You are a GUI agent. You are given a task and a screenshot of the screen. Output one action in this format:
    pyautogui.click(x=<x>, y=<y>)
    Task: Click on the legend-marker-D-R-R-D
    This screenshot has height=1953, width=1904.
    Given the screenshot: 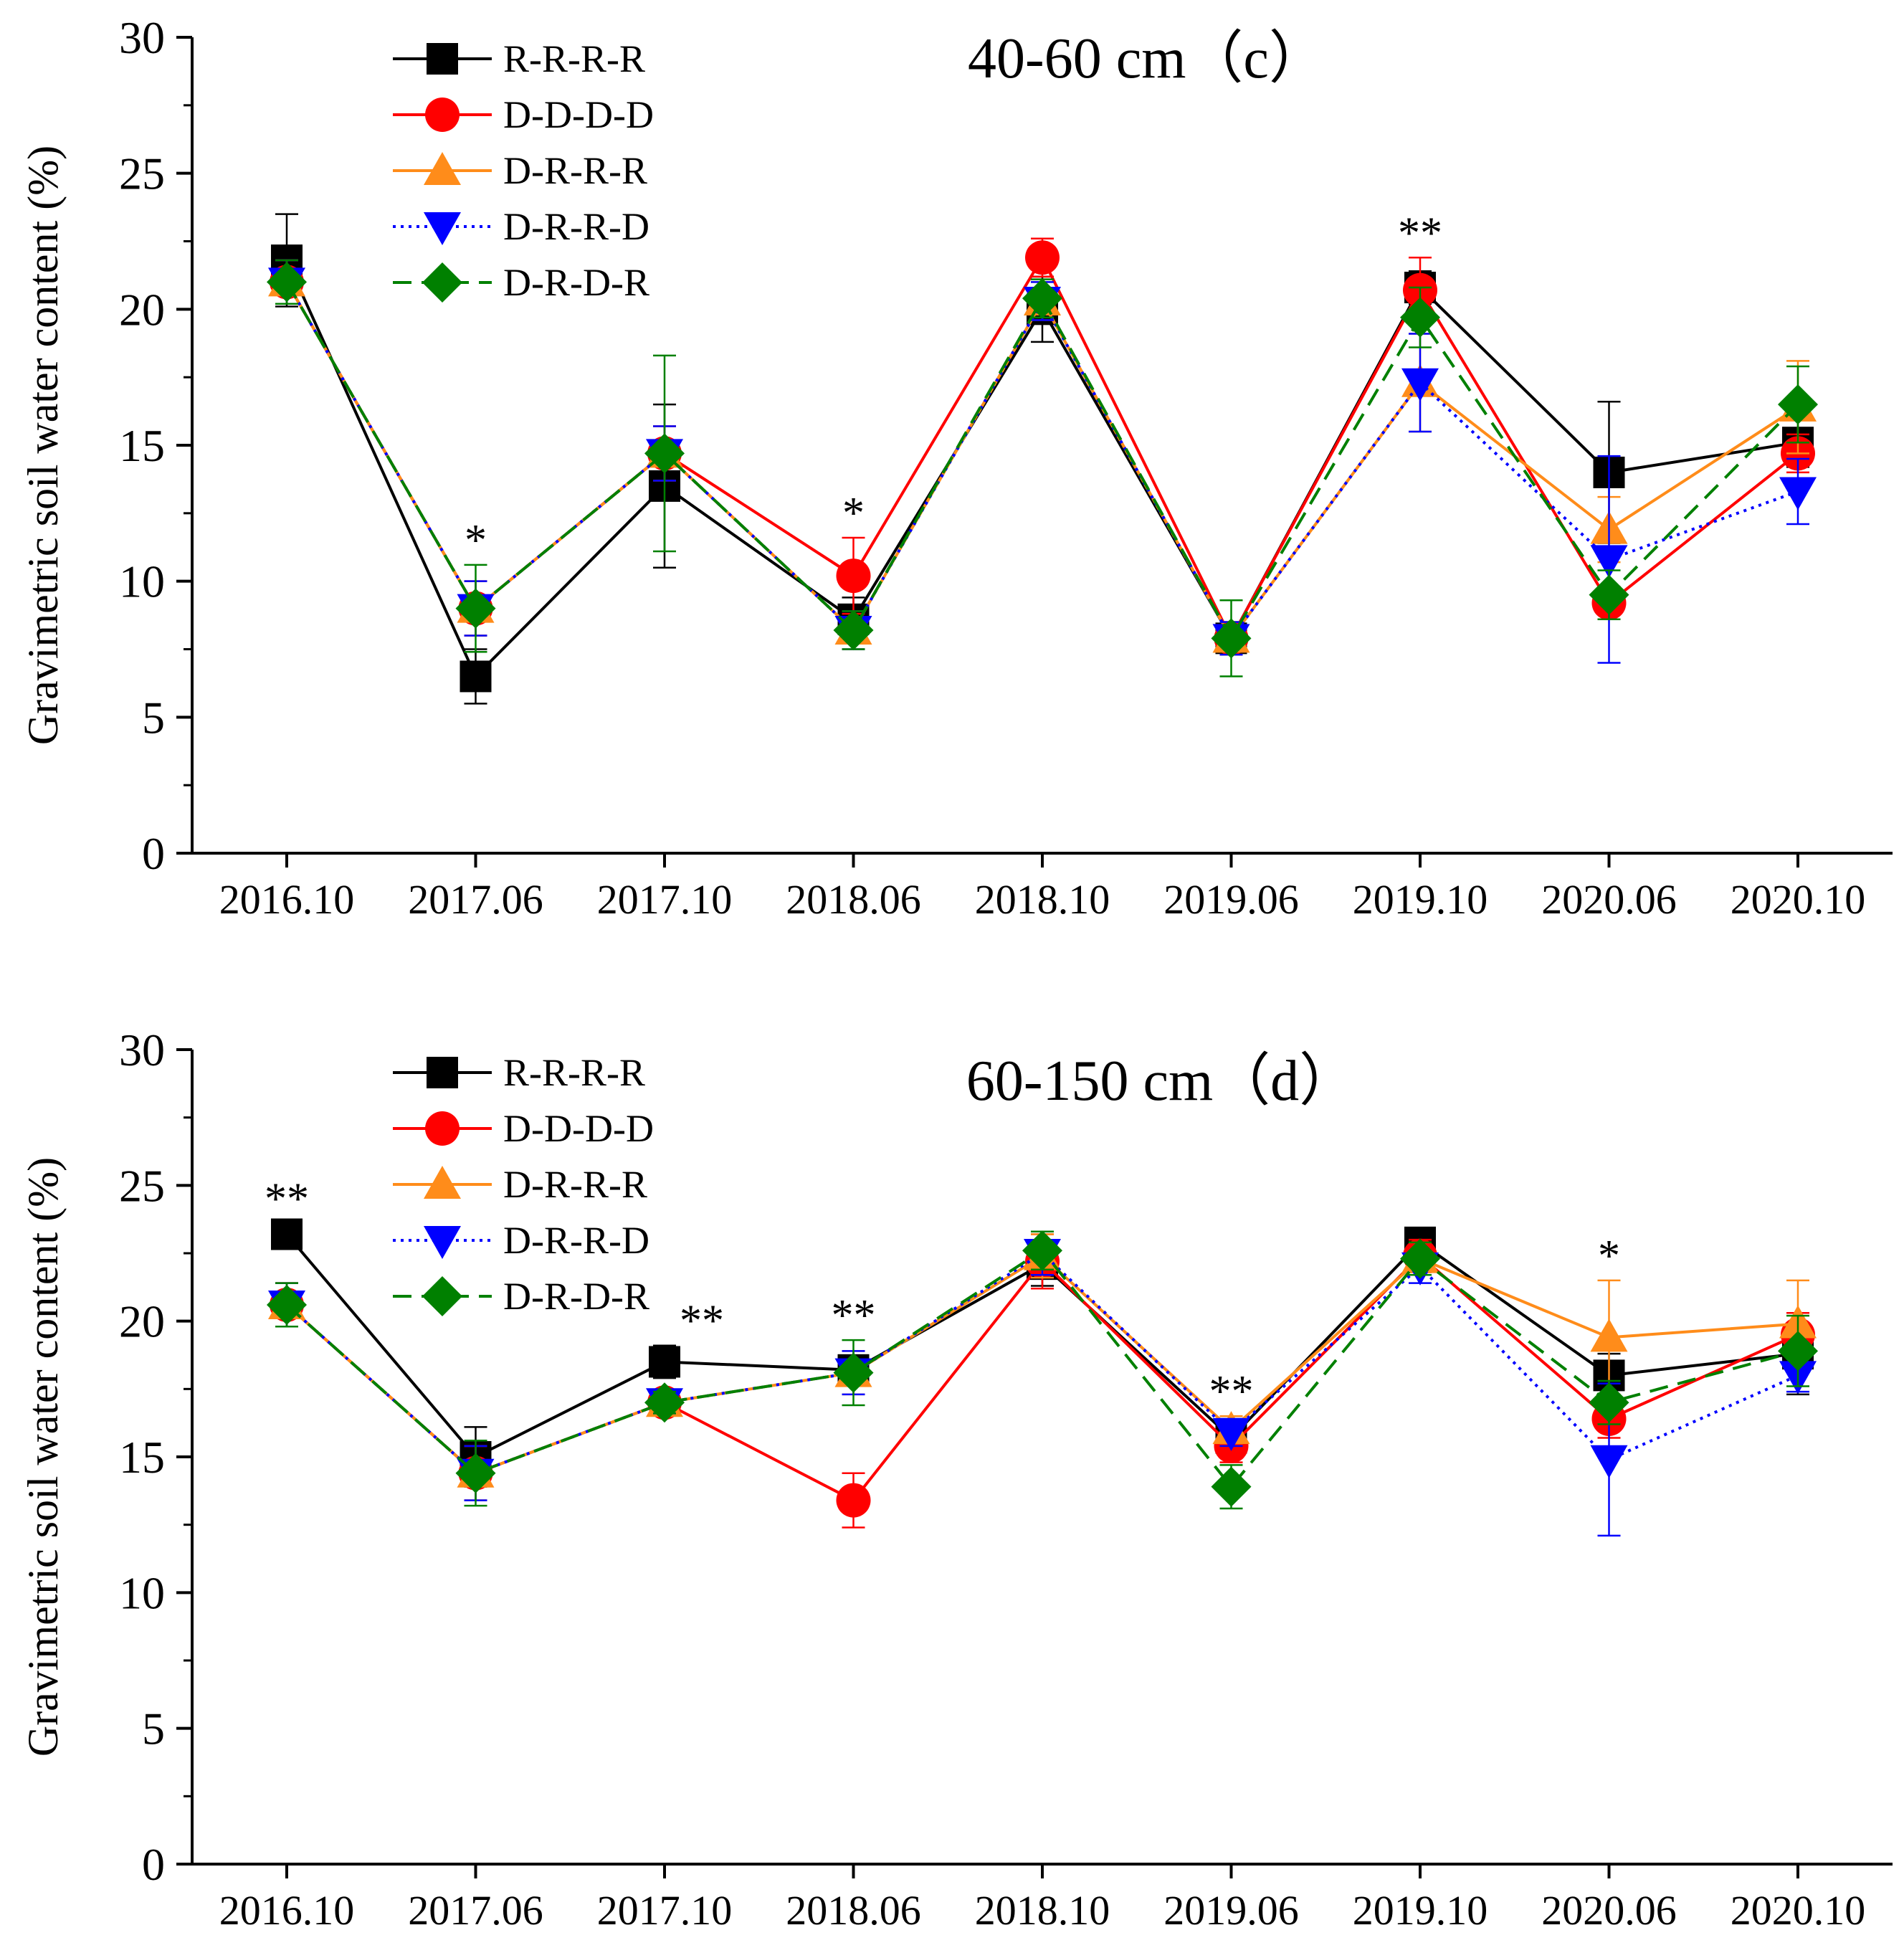 What is the action you would take?
    pyautogui.click(x=442, y=1242)
    